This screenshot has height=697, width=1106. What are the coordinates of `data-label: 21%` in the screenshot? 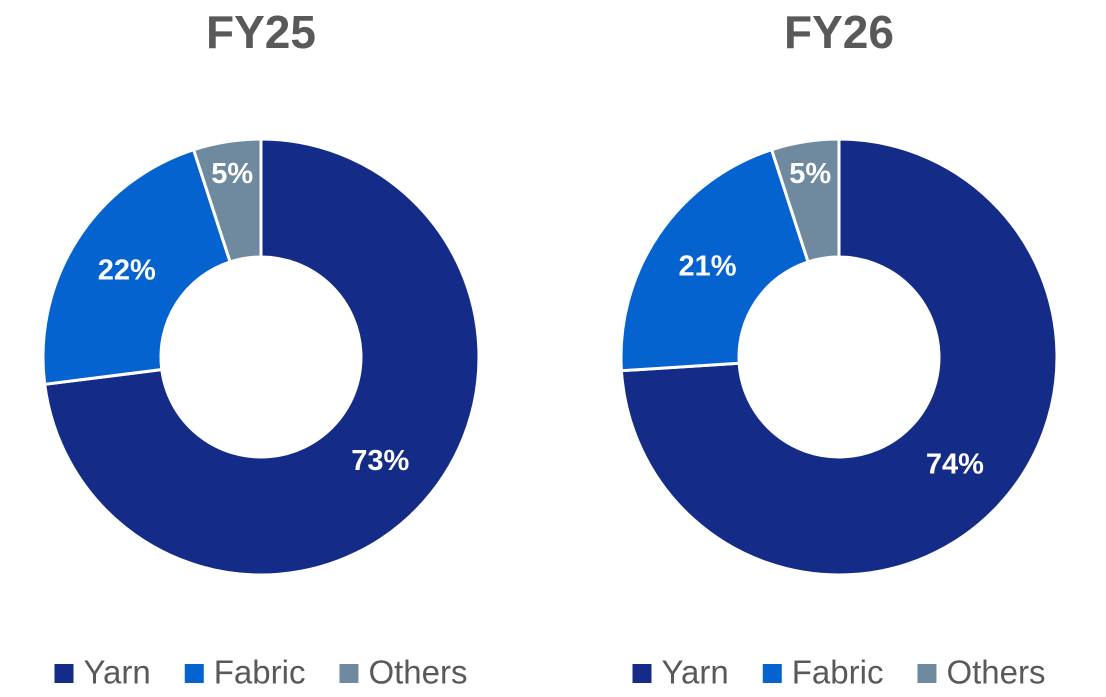 It's located at (707, 266).